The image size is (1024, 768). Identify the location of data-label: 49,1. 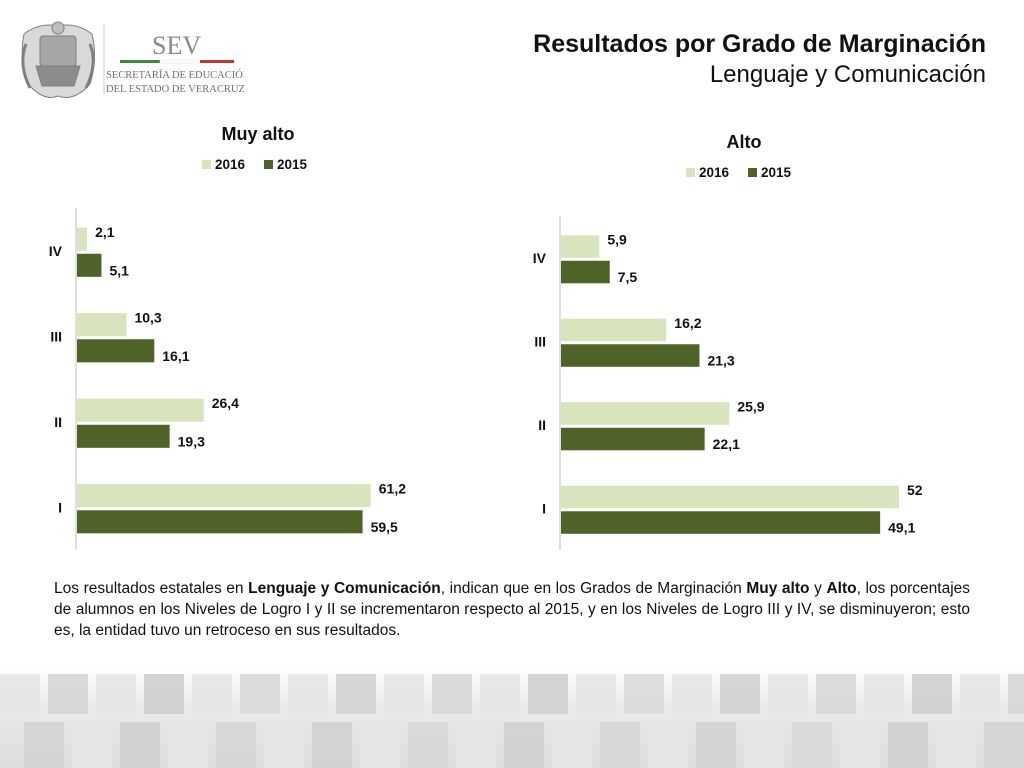
(901, 528).